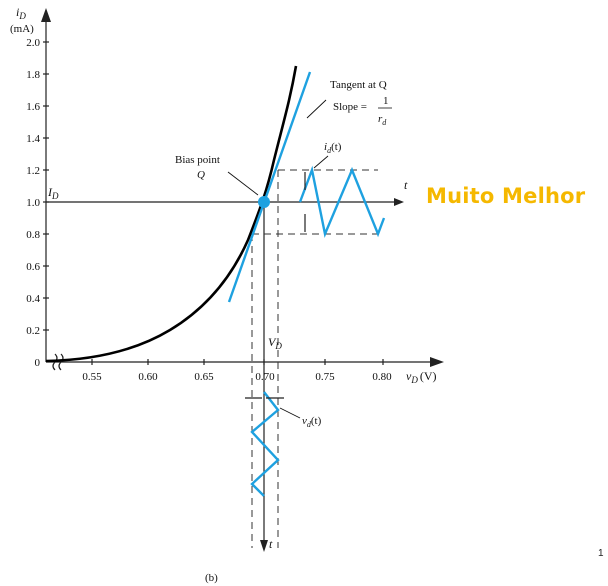 Image resolution: width=608 pixels, height=586 pixels. What do you see at coordinates (33, 299) in the screenshot?
I see `y-tick-label: 0.4` at bounding box center [33, 299].